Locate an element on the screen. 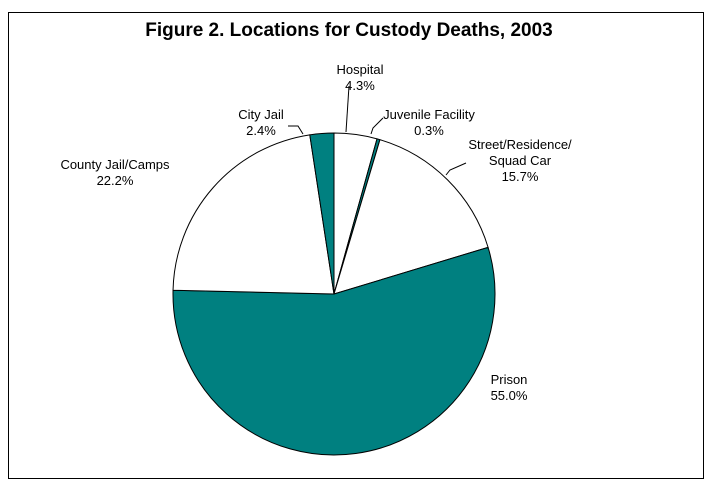 This screenshot has width=716, height=480. slice-label-3: Prison 55.0% is located at coordinates (509, 387).